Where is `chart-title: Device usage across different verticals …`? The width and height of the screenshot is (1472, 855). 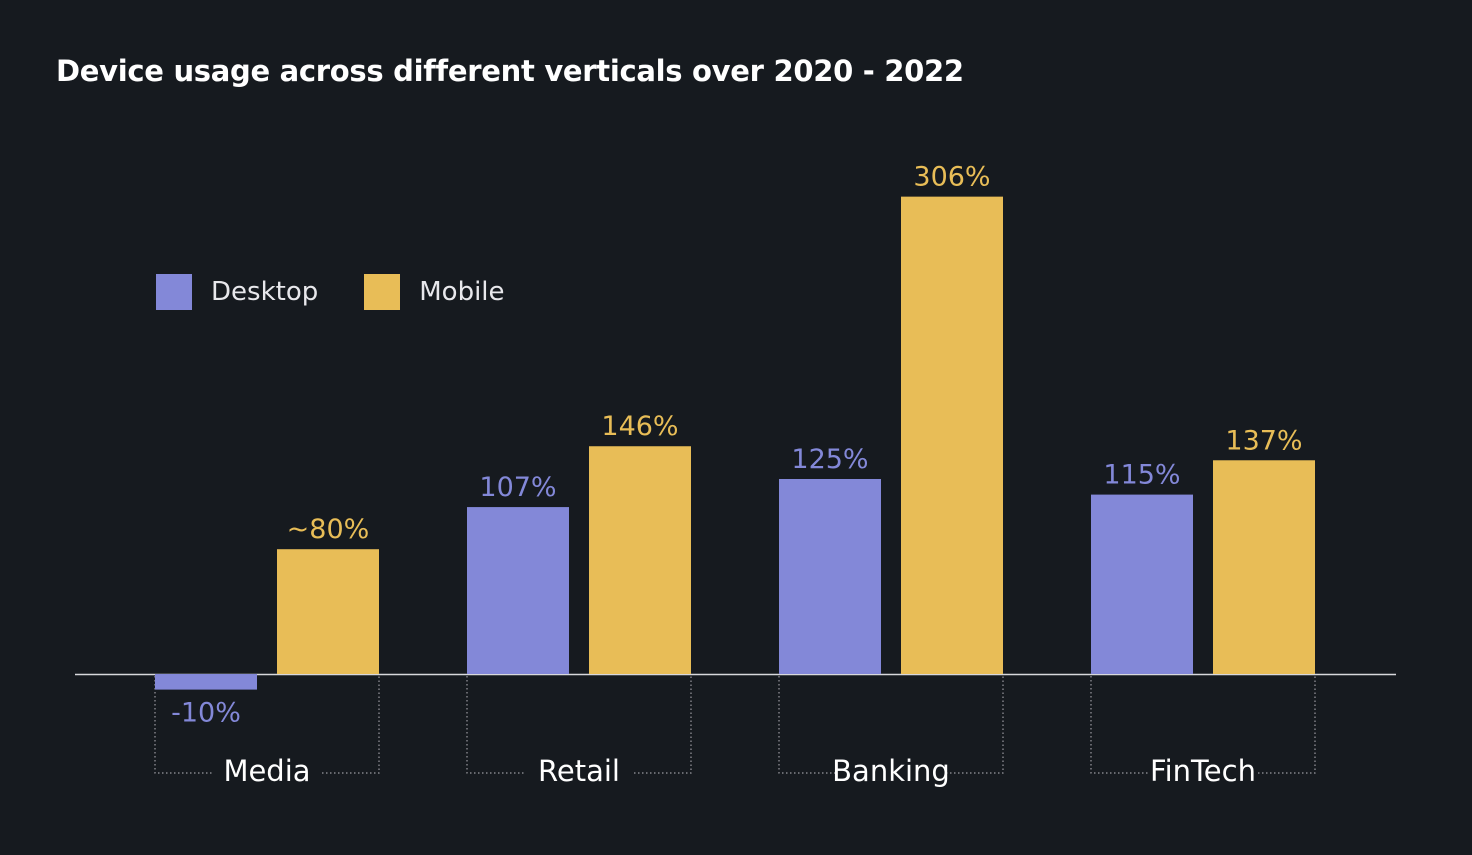
chart-title: Device usage across different verticals … is located at coordinates (510, 71).